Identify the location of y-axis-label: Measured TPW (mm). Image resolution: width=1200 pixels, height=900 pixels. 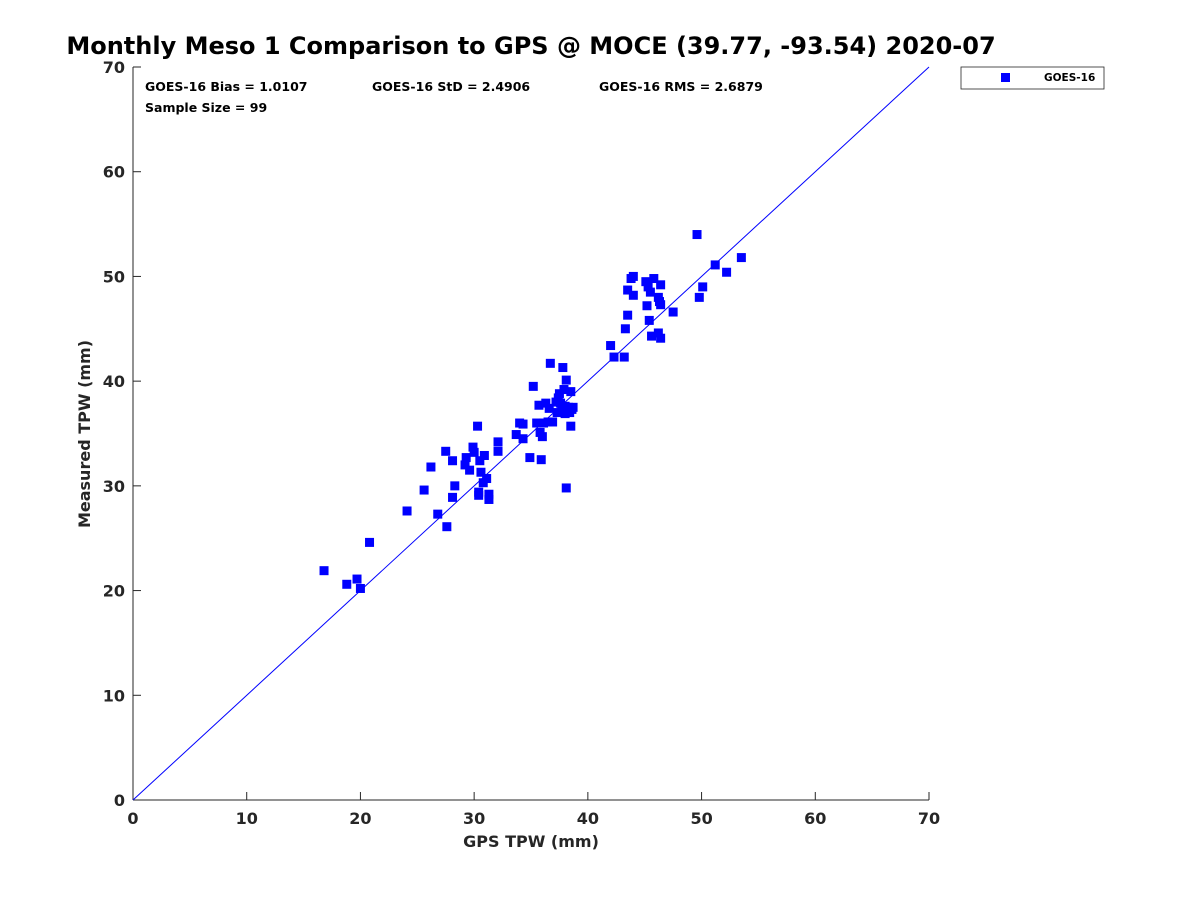
(84, 434).